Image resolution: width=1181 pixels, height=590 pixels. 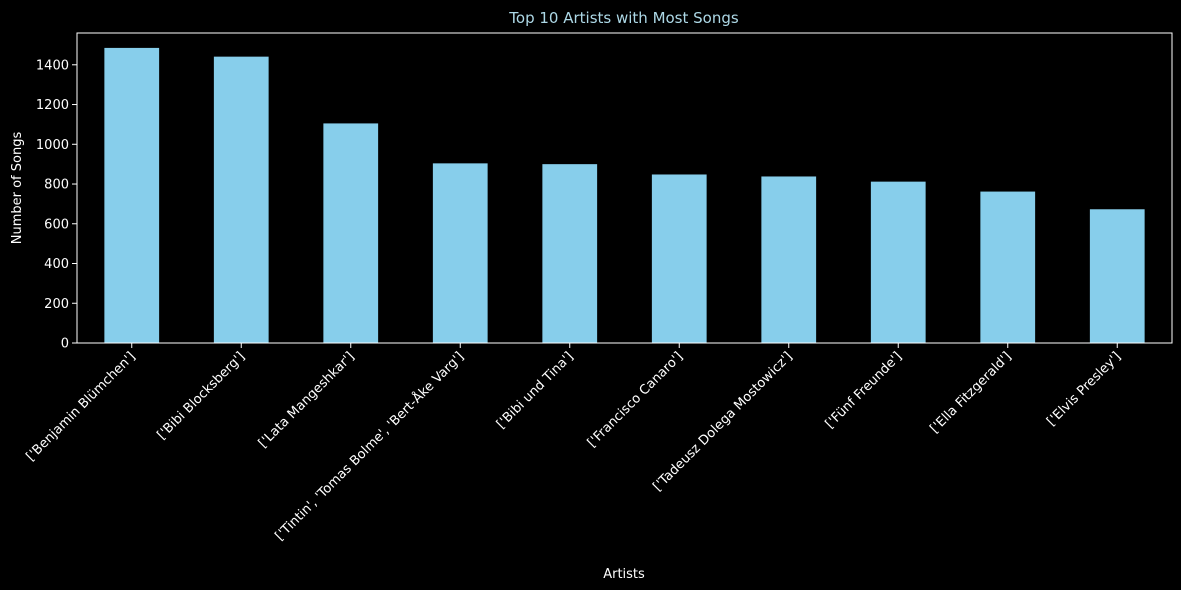 What do you see at coordinates (624, 574) in the screenshot?
I see `x-axis-label: Artists` at bounding box center [624, 574].